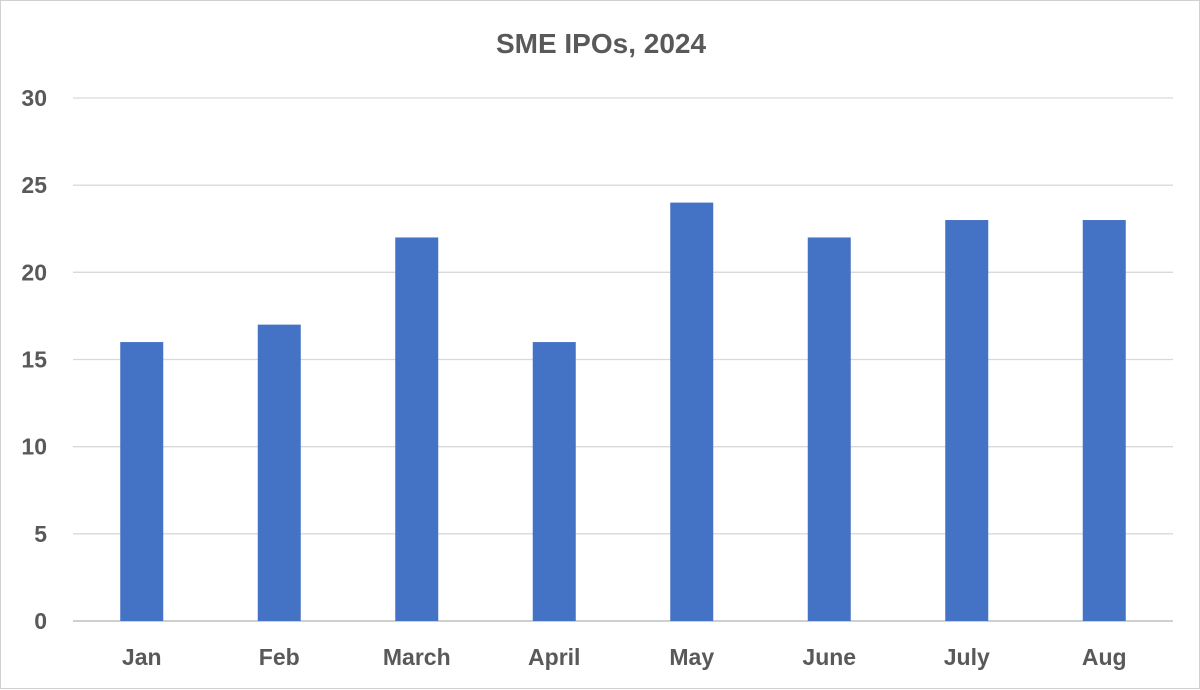 This screenshot has width=1200, height=690. What do you see at coordinates (34, 185) in the screenshot?
I see `y-tick-label: 25` at bounding box center [34, 185].